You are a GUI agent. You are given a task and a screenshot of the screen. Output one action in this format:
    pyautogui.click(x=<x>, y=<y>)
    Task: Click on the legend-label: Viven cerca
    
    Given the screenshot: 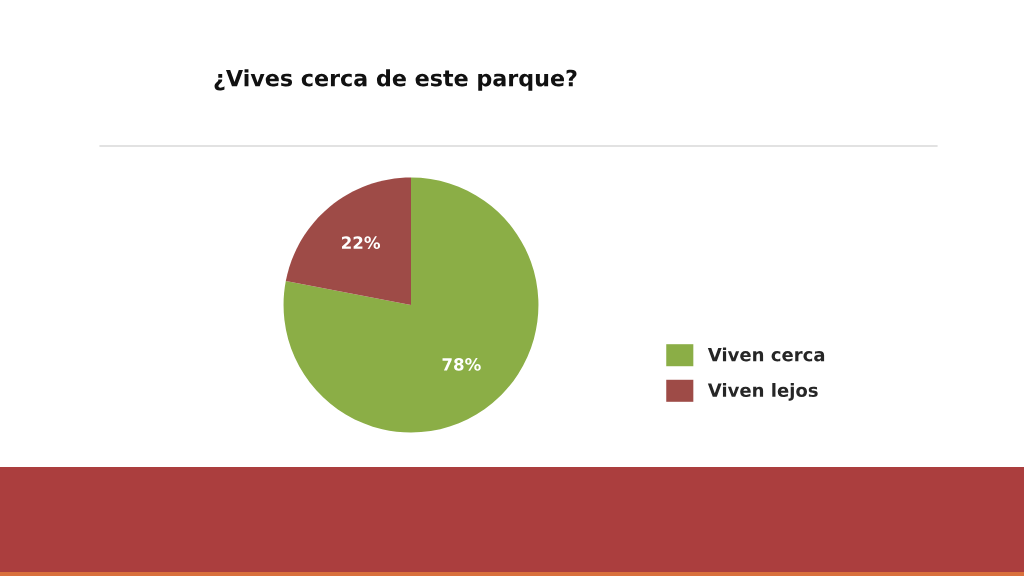 What is the action you would take?
    pyautogui.click(x=766, y=354)
    